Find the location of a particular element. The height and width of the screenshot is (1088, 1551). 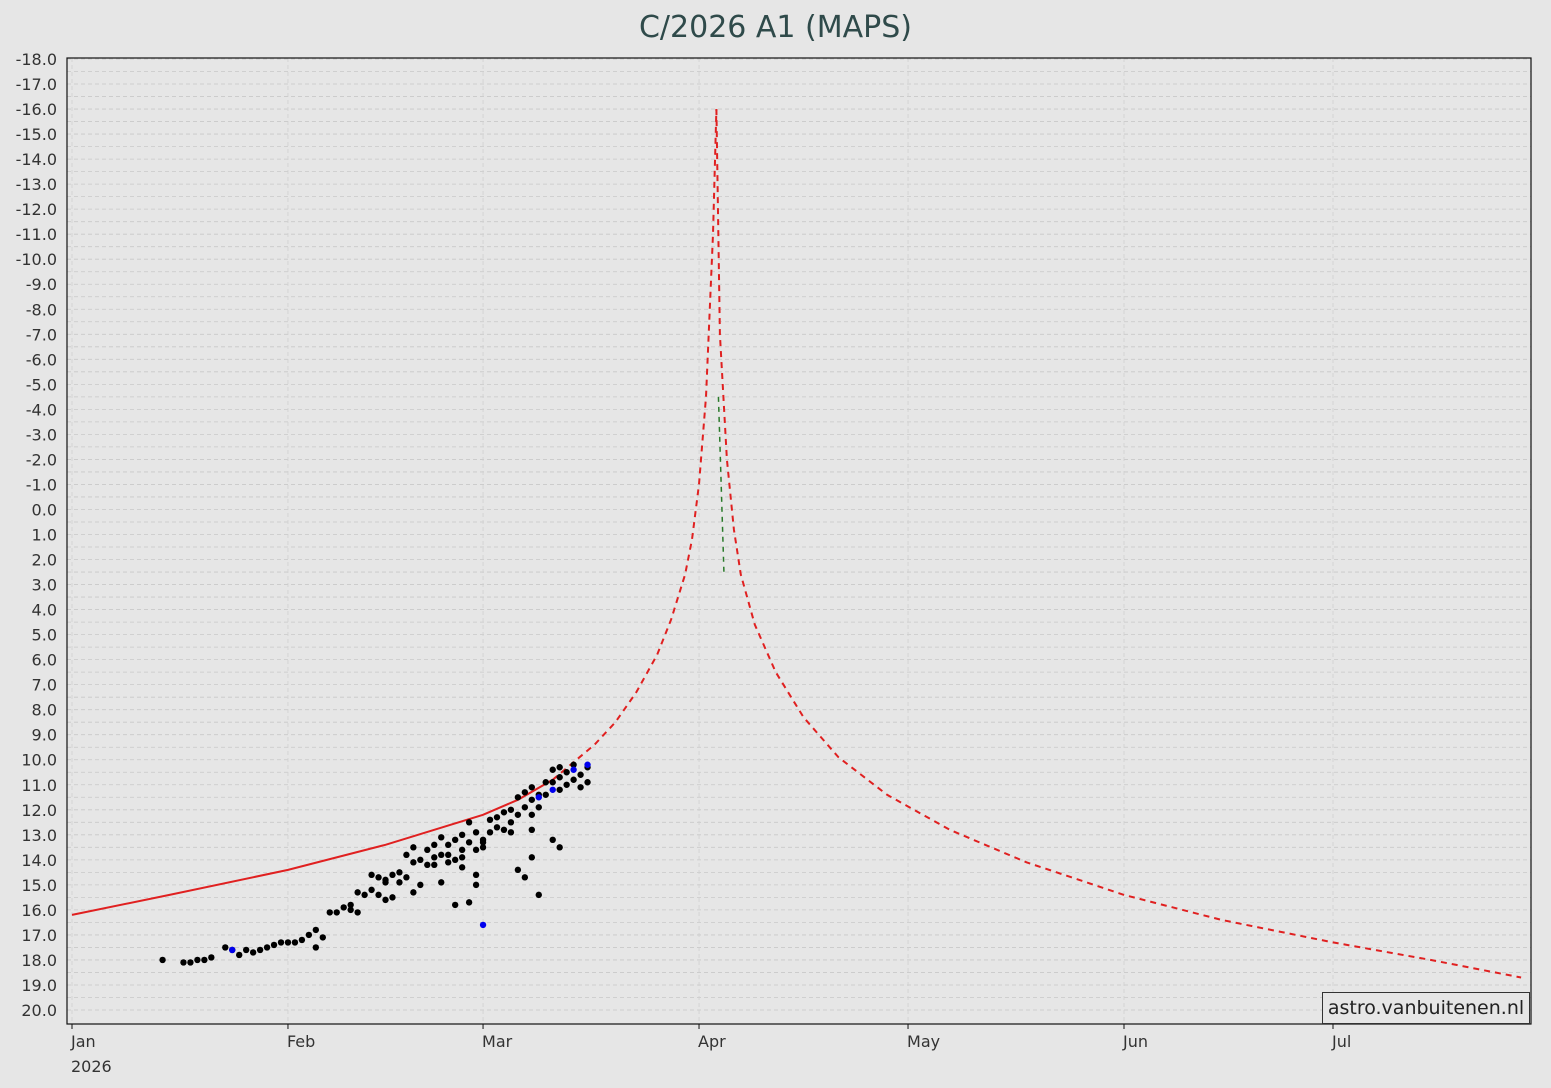

y-tick-label: -2.0 is located at coordinates (41, 459).